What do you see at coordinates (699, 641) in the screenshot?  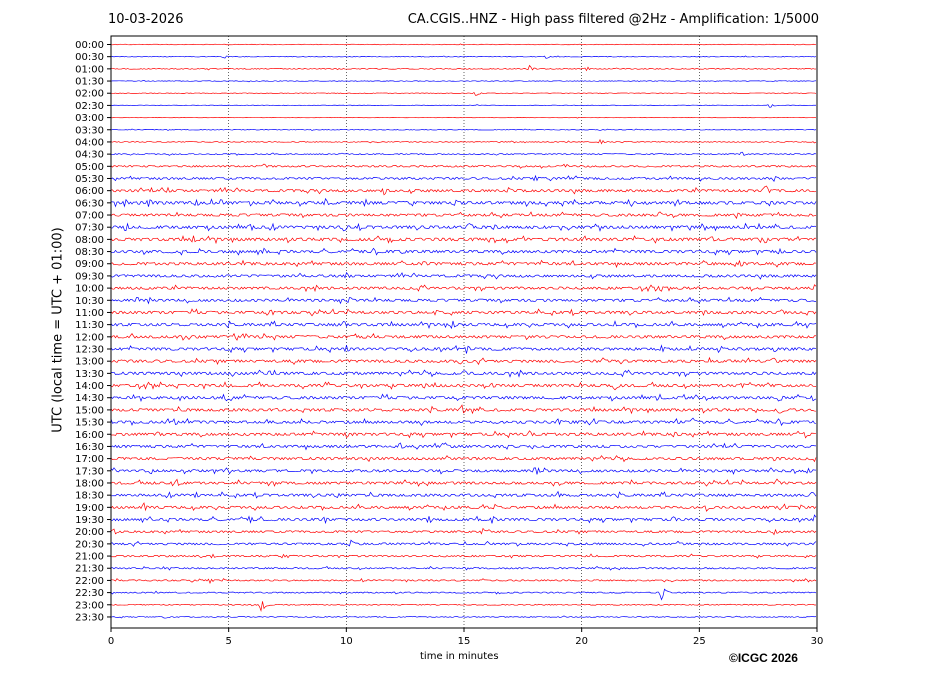 I see `x-tick-label: 25` at bounding box center [699, 641].